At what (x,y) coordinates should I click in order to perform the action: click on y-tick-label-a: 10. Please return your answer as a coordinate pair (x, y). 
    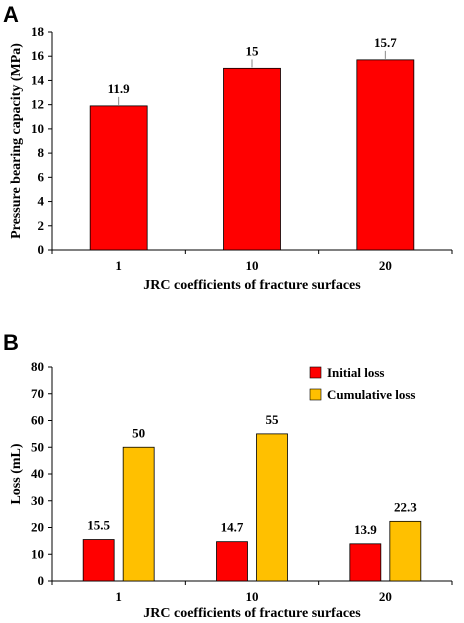
    Looking at the image, I should click on (37, 128).